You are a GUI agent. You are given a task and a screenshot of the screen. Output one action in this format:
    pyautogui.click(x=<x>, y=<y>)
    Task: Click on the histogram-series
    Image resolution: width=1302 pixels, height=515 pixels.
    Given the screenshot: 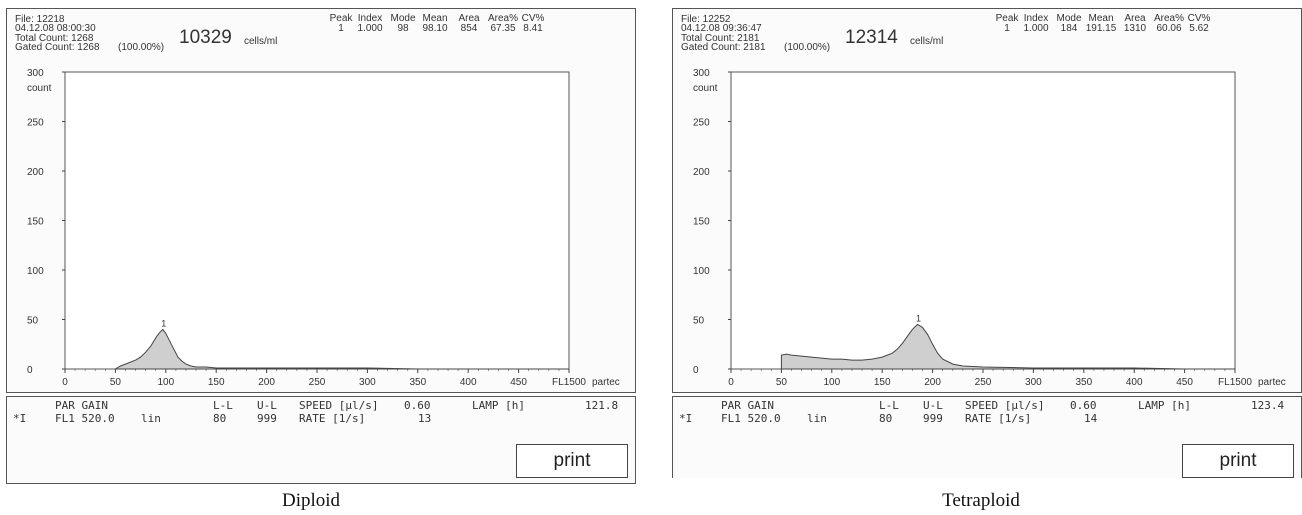 What is the action you would take?
    pyautogui.click(x=1007, y=346)
    